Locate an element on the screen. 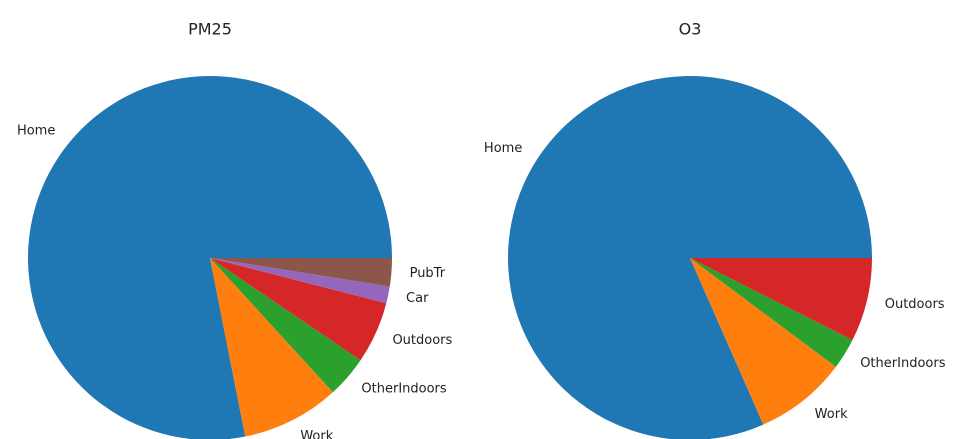 Image resolution: width=960 pixels, height=439 pixels. slice-label: PubTr is located at coordinates (428, 273).